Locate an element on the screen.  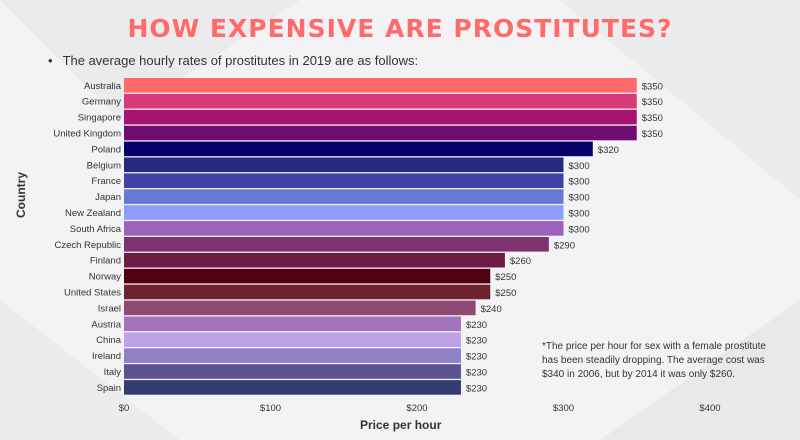
category-label: United Kingdom is located at coordinates (87, 134).